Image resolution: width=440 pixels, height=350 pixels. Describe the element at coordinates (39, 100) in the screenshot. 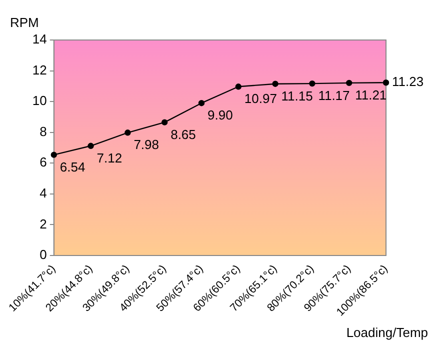

I see `y-tick-label: 10` at that location.